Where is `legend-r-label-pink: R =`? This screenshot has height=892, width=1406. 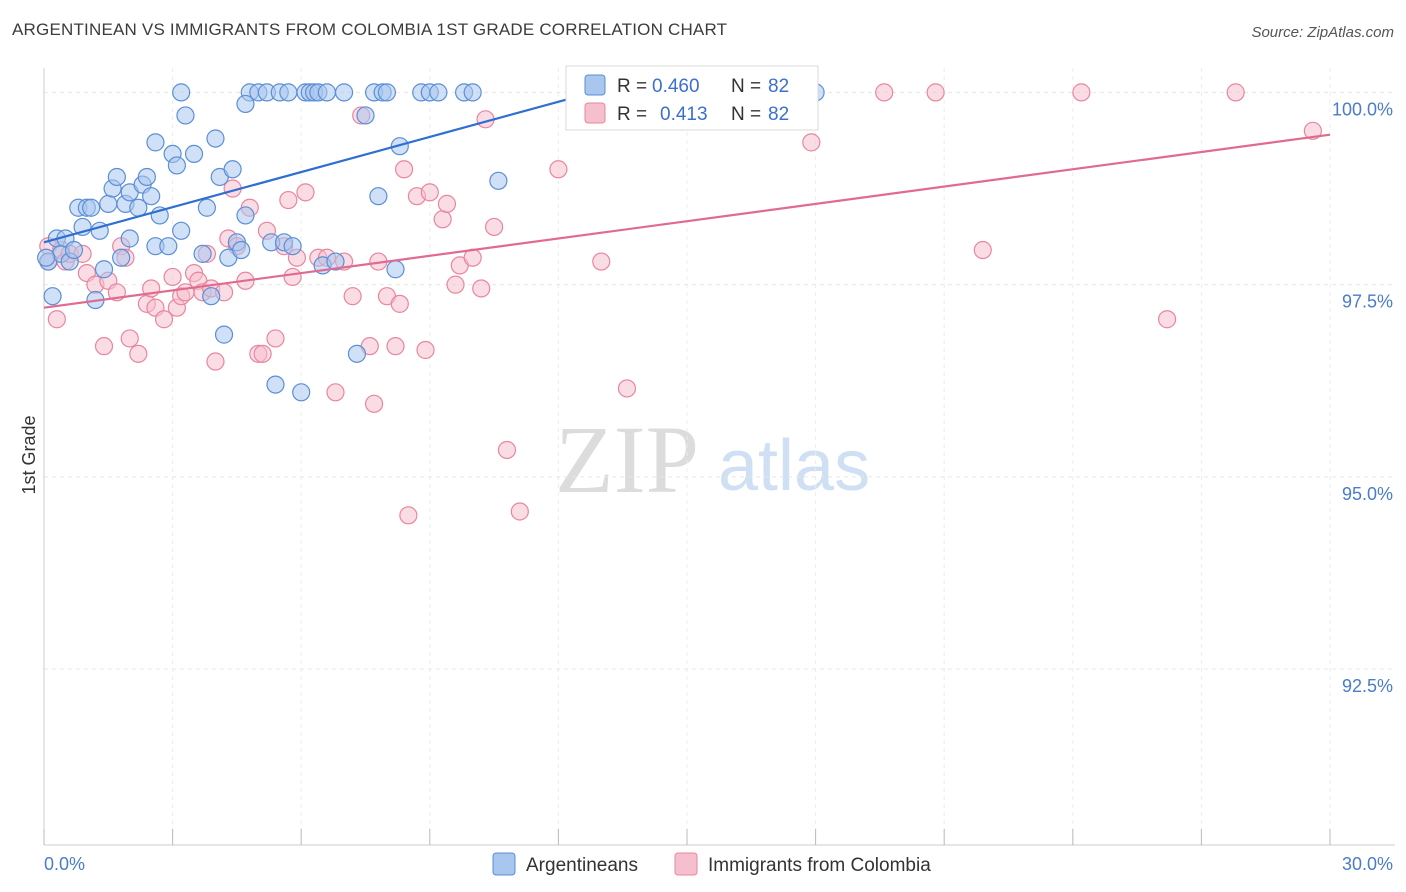
legend-r-label-pink: R = is located at coordinates (632, 114).